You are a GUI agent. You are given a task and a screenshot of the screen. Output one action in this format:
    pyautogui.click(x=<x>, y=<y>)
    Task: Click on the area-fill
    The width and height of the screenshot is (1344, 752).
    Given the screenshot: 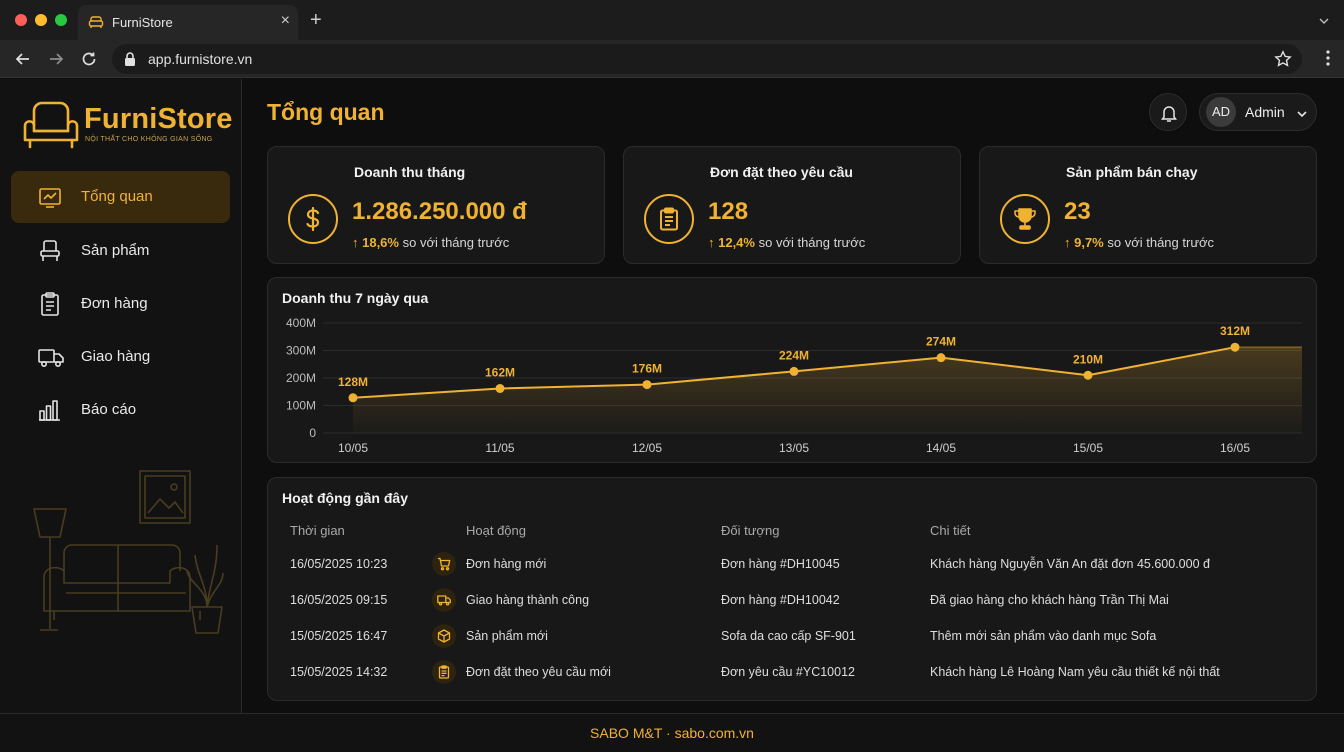 What is the action you would take?
    pyautogui.click(x=827, y=390)
    